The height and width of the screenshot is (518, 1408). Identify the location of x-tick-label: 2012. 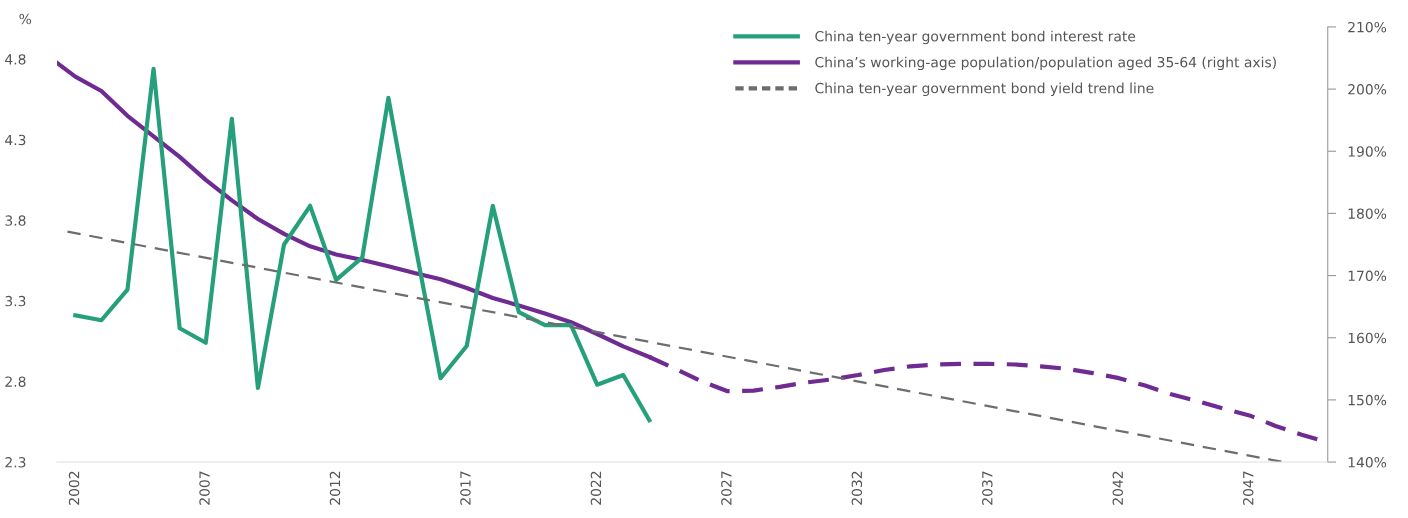
(335, 488).